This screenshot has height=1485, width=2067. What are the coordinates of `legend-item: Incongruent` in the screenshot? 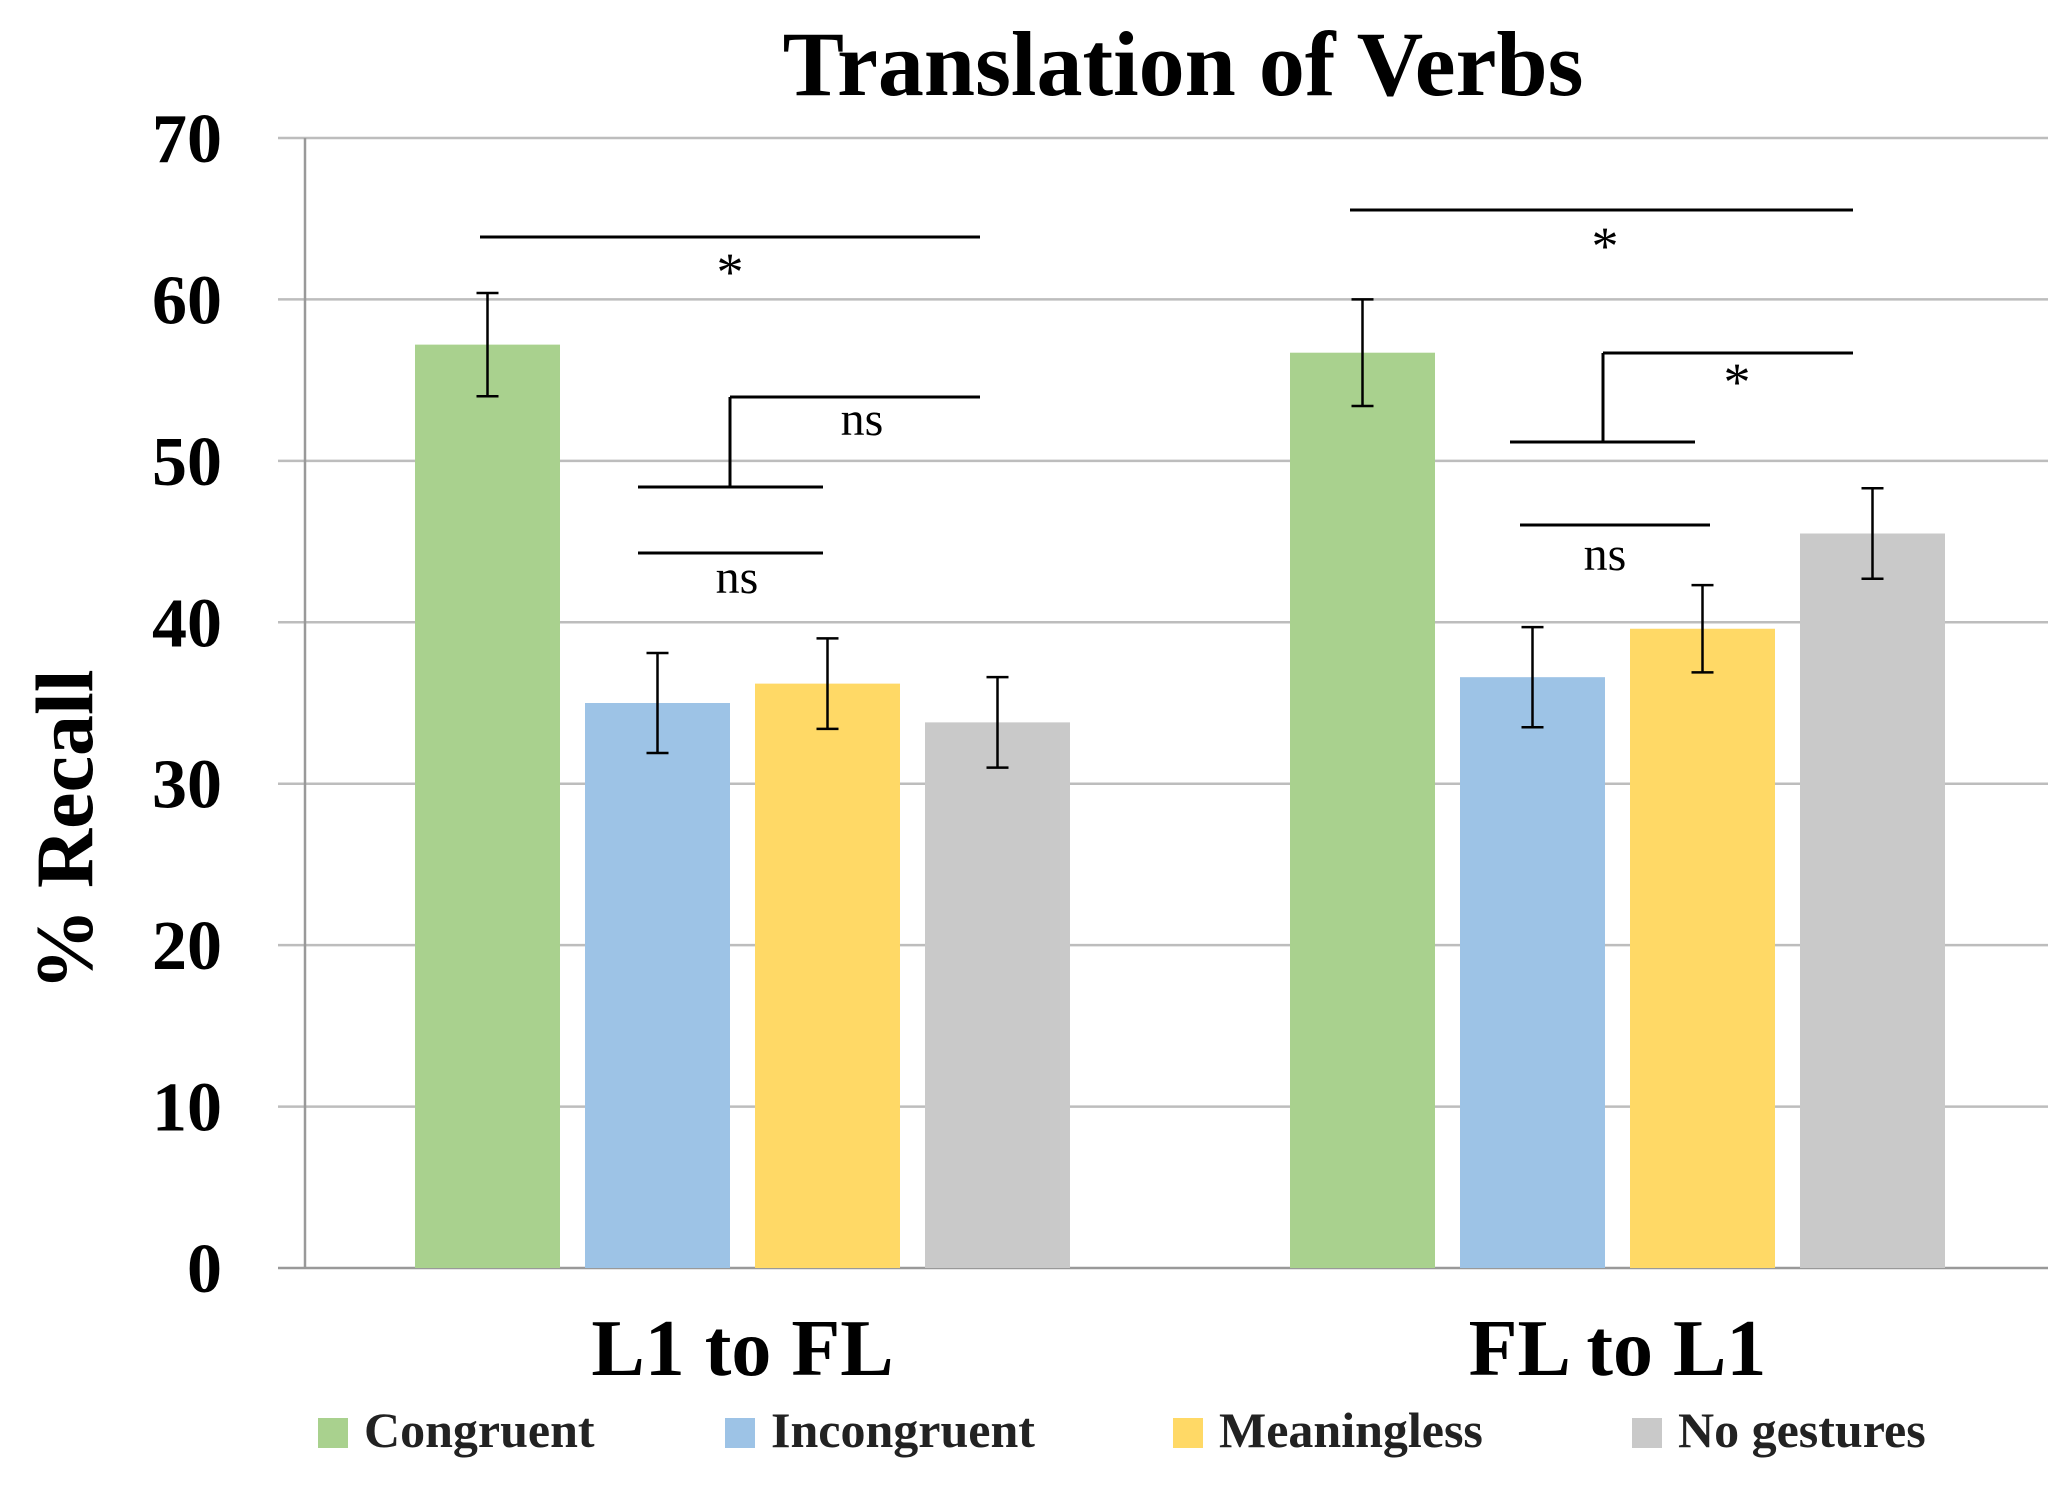 It's located at (880, 1430).